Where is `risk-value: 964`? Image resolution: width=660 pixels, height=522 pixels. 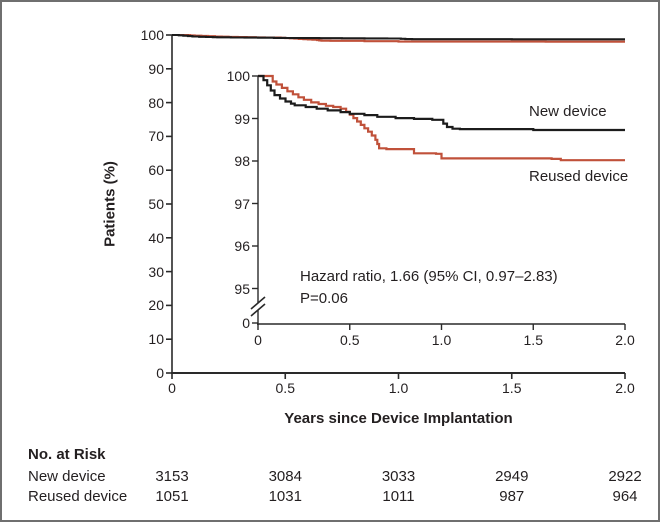
risk-value: 964 is located at coordinates (625, 496).